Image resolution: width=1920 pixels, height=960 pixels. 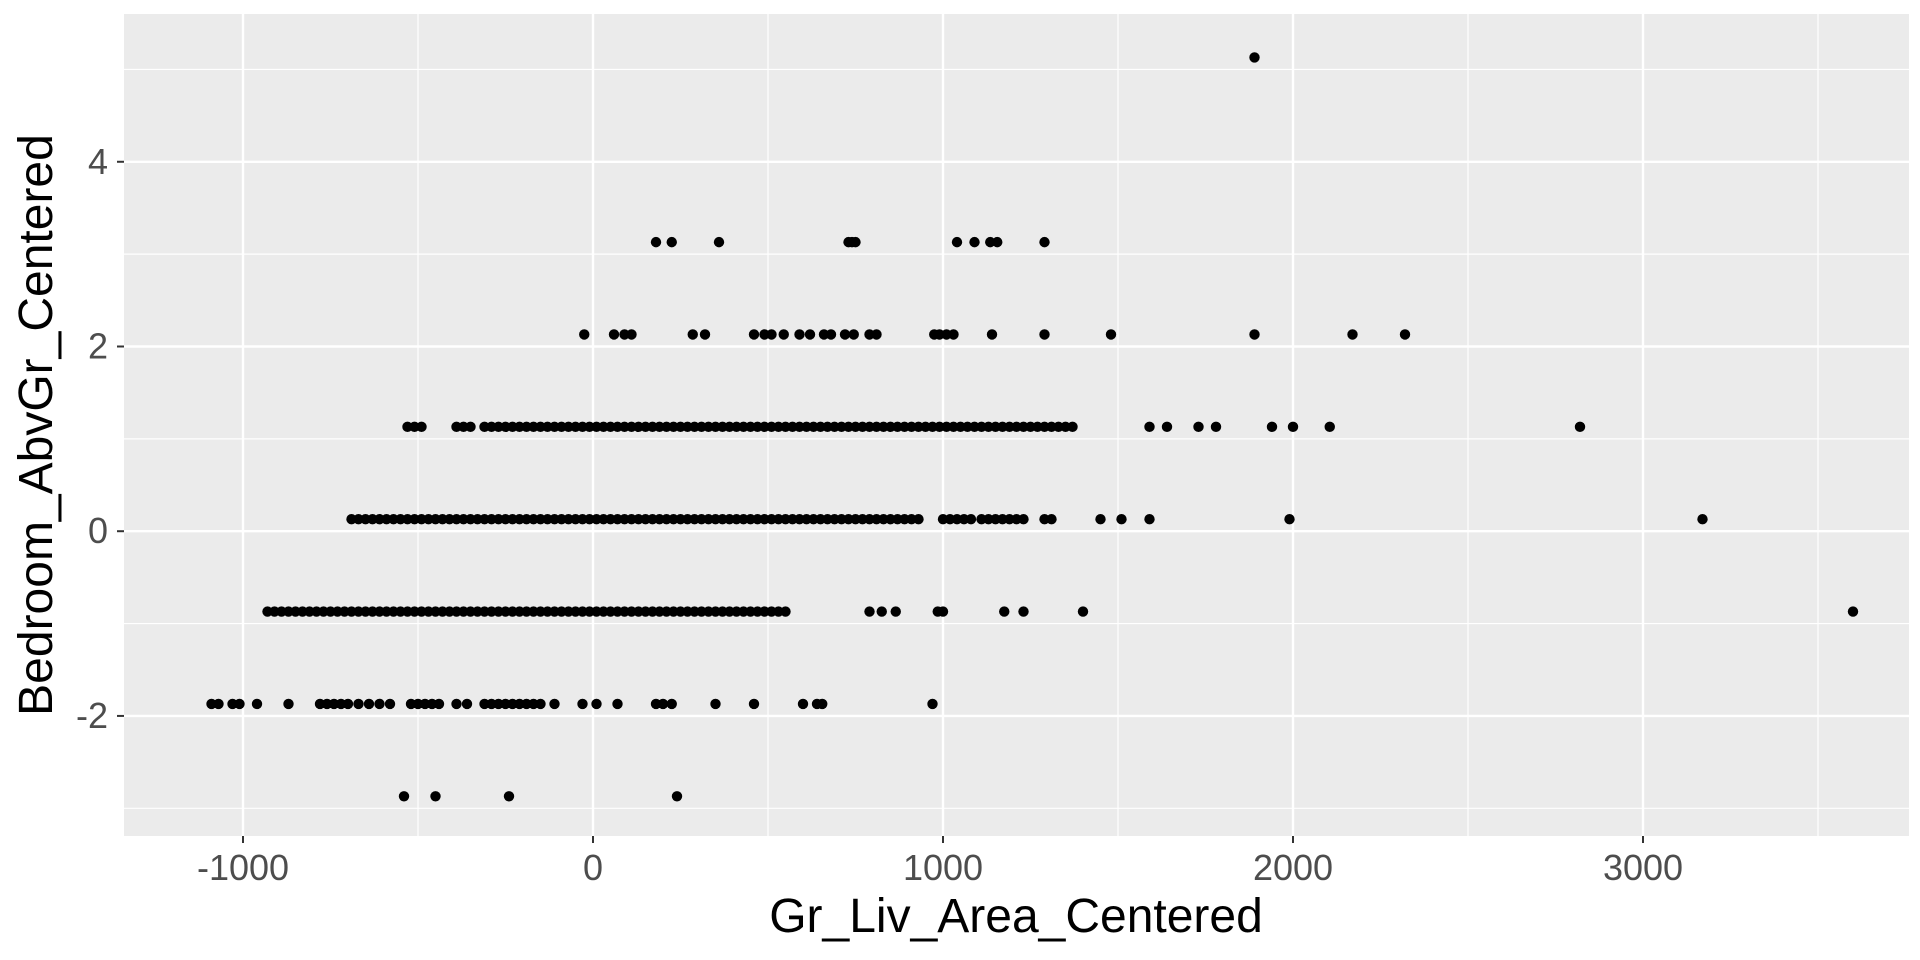 I want to click on x-tick-label: 2000, so click(x=1293, y=867).